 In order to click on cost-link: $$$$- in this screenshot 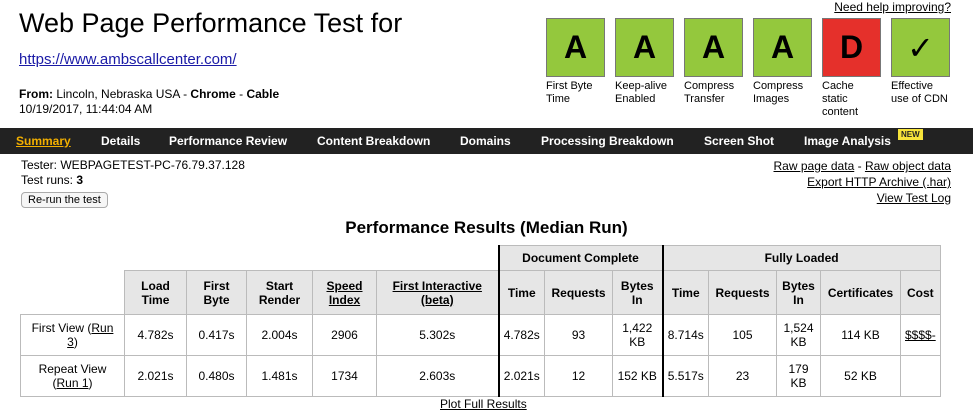, I will do `click(920, 335)`.